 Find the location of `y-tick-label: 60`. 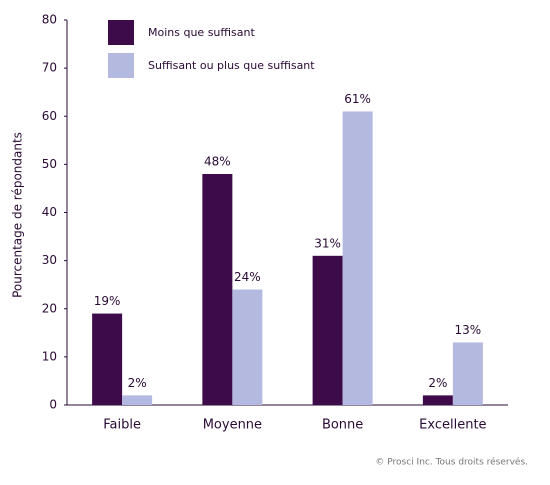

y-tick-label: 60 is located at coordinates (49, 116).